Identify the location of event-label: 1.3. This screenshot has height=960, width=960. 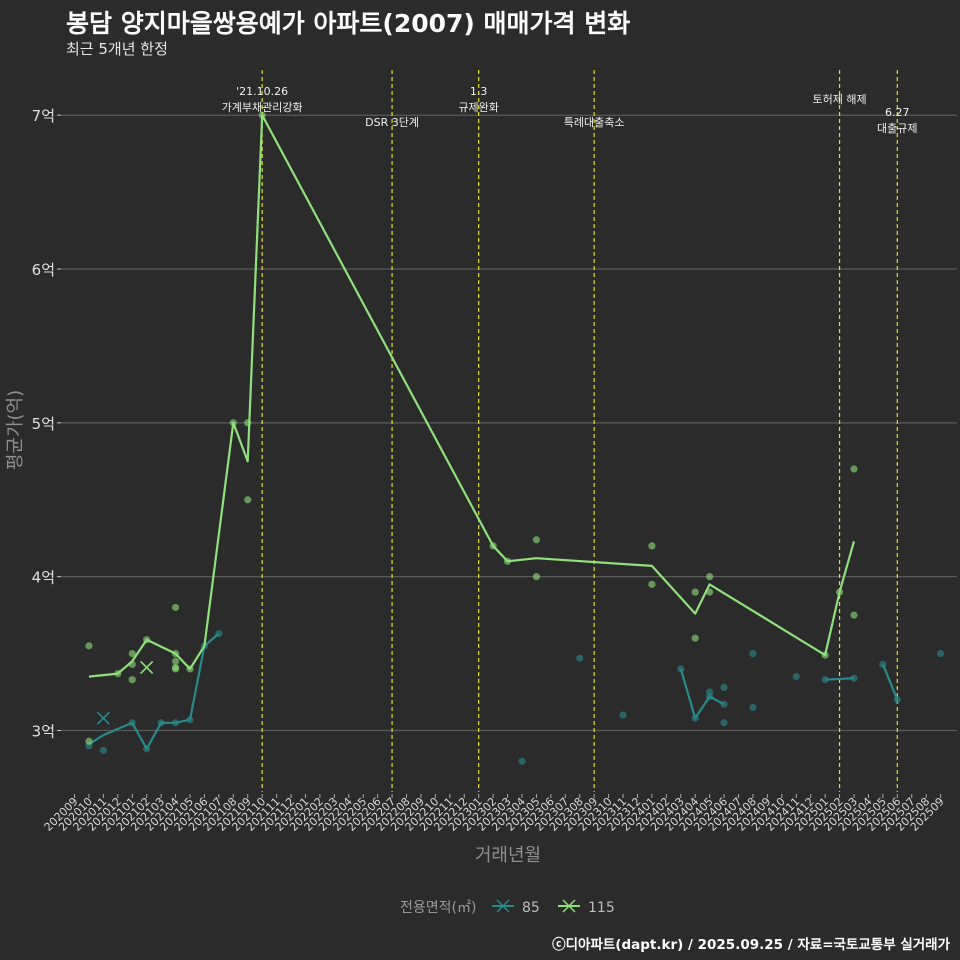
(479, 91).